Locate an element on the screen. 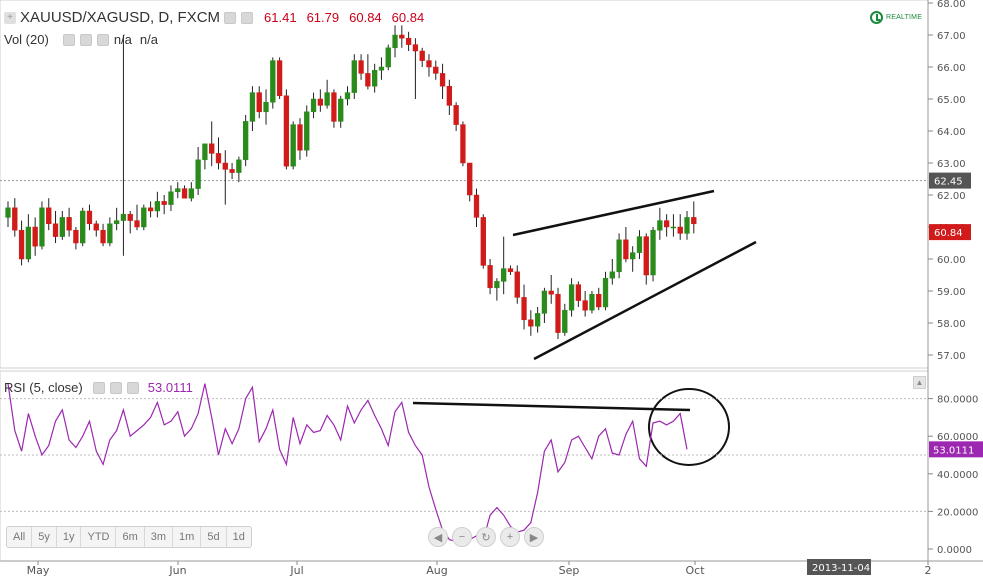 The width and height of the screenshot is (983, 579). rsi-settings-icon is located at coordinates (115, 387).